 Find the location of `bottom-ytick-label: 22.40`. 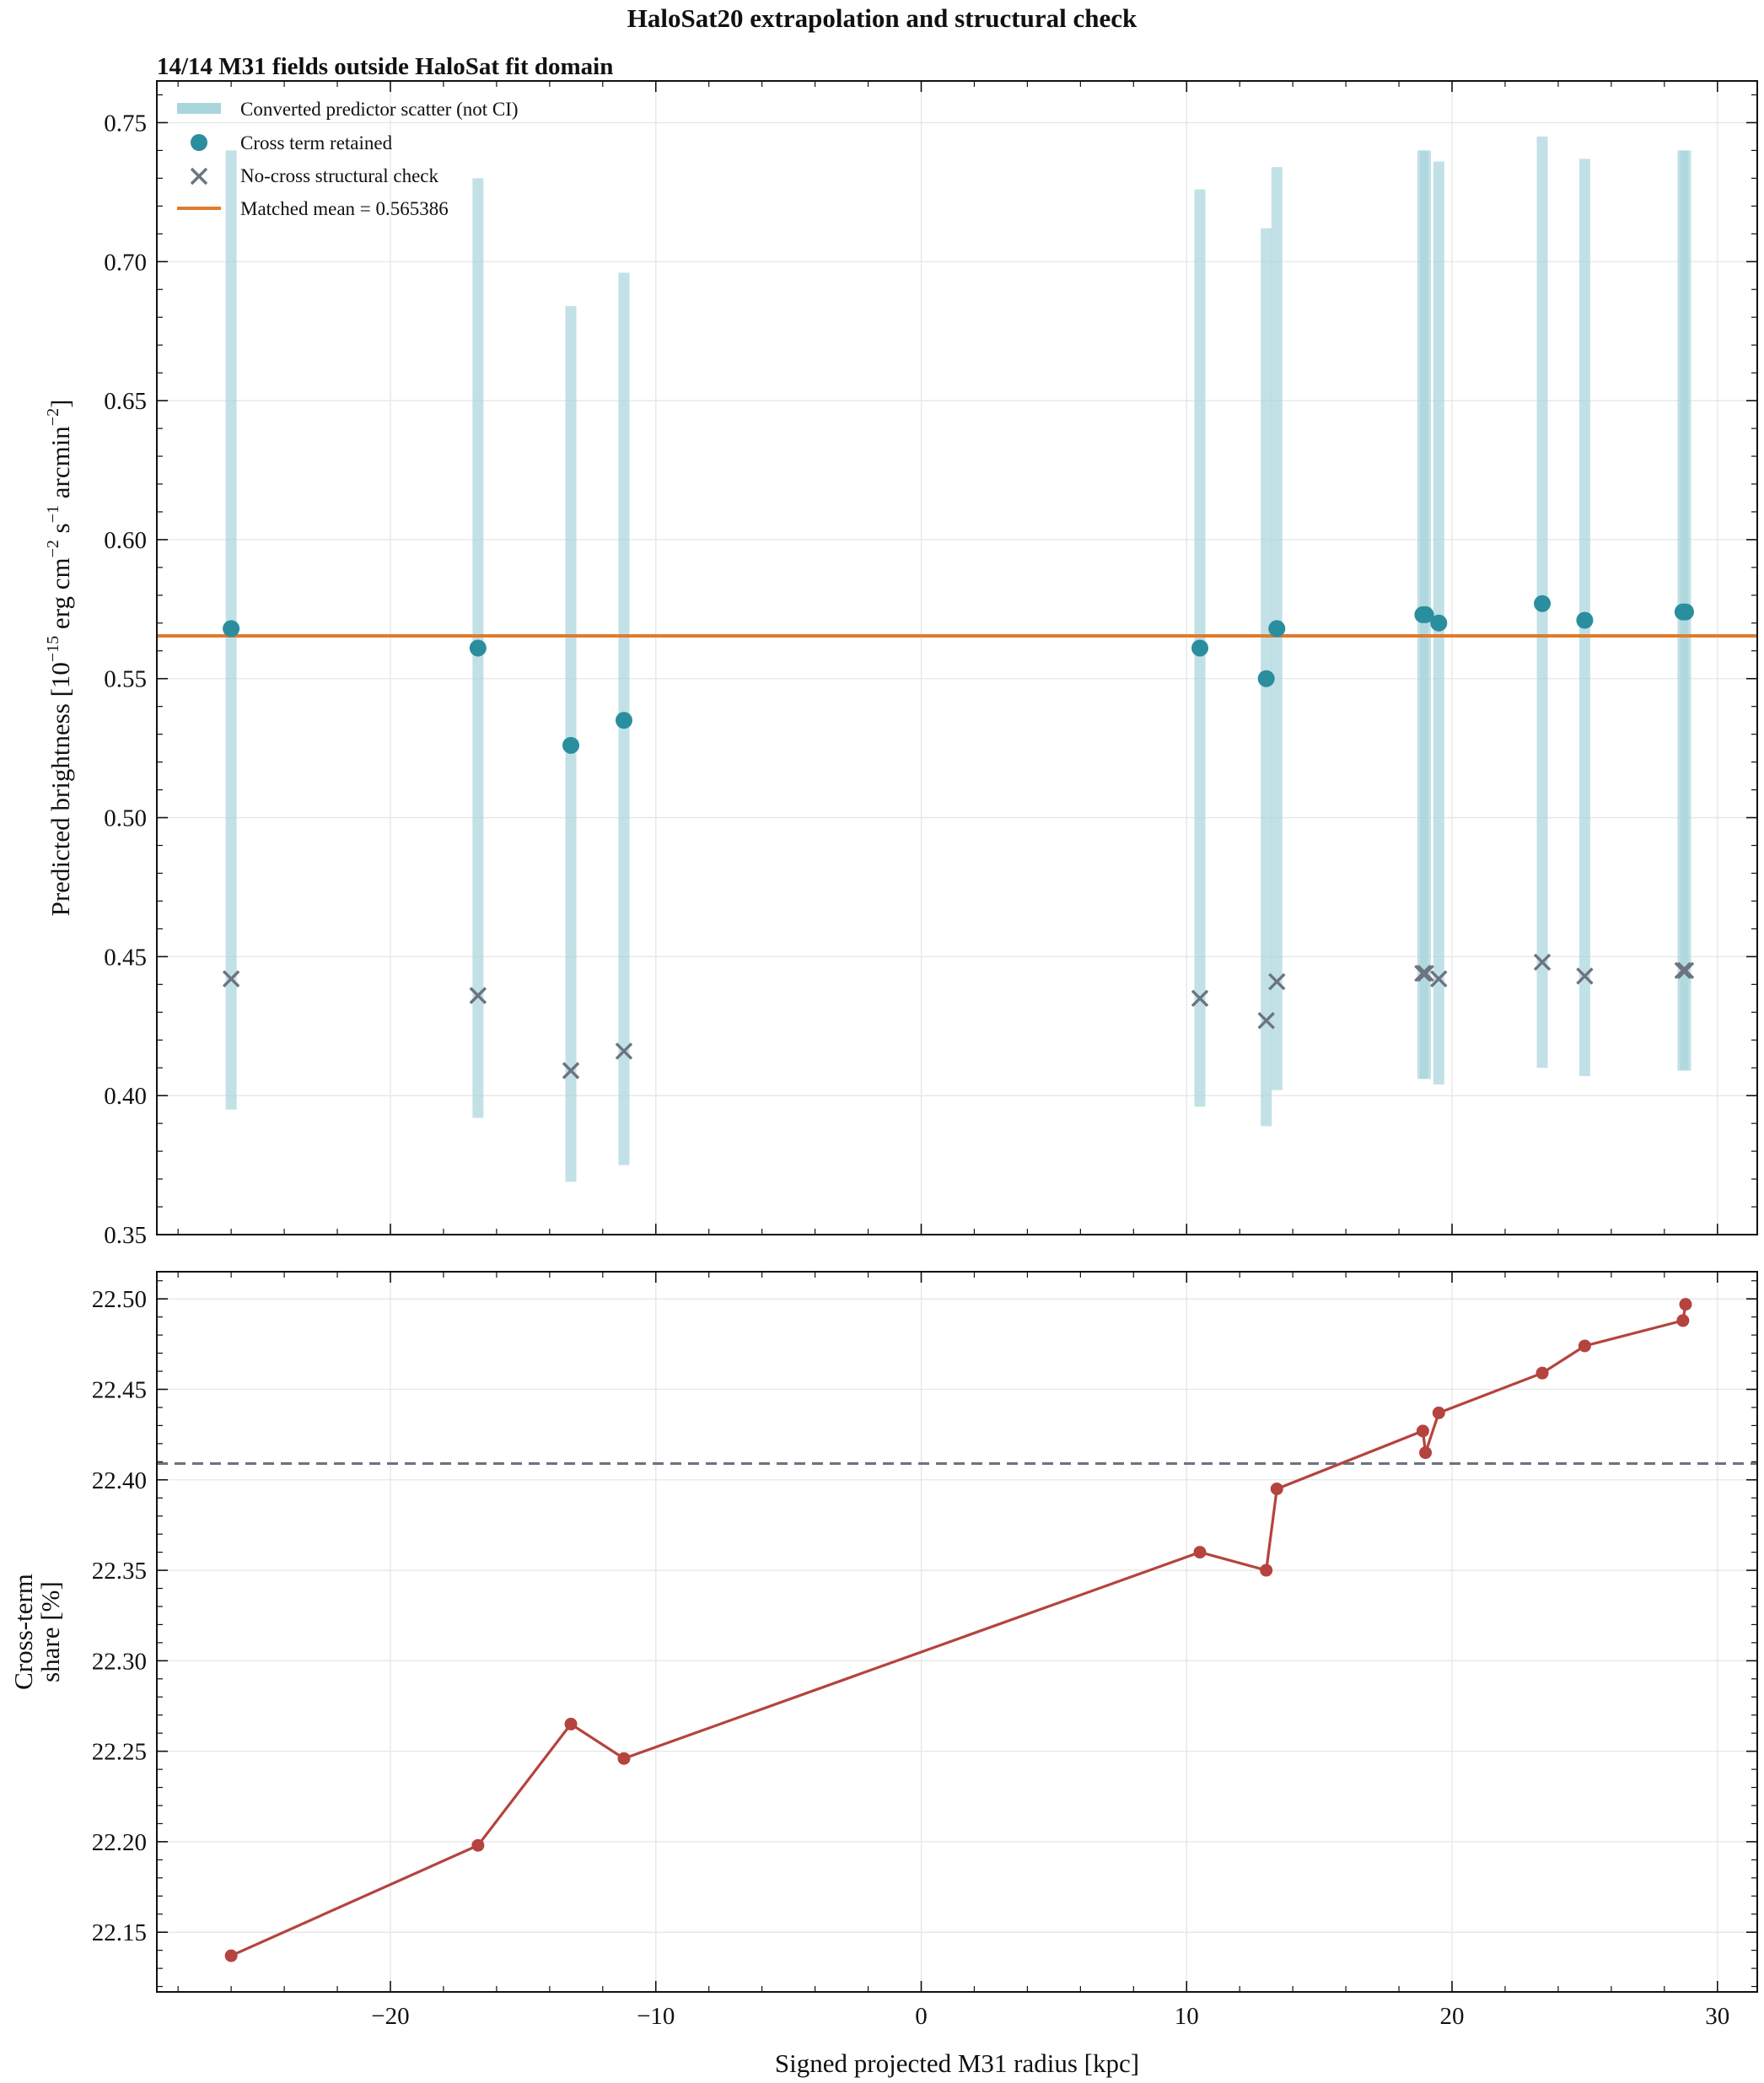

bottom-ytick-label: 22.40 is located at coordinates (119, 1480).